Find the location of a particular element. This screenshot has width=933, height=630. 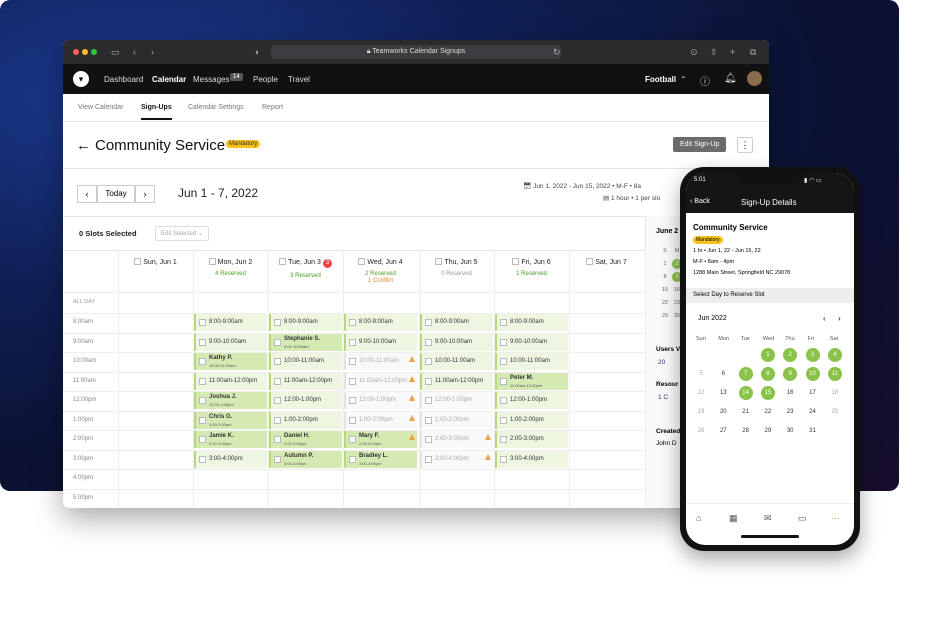

next-month-icon: › is located at coordinates (839, 318).